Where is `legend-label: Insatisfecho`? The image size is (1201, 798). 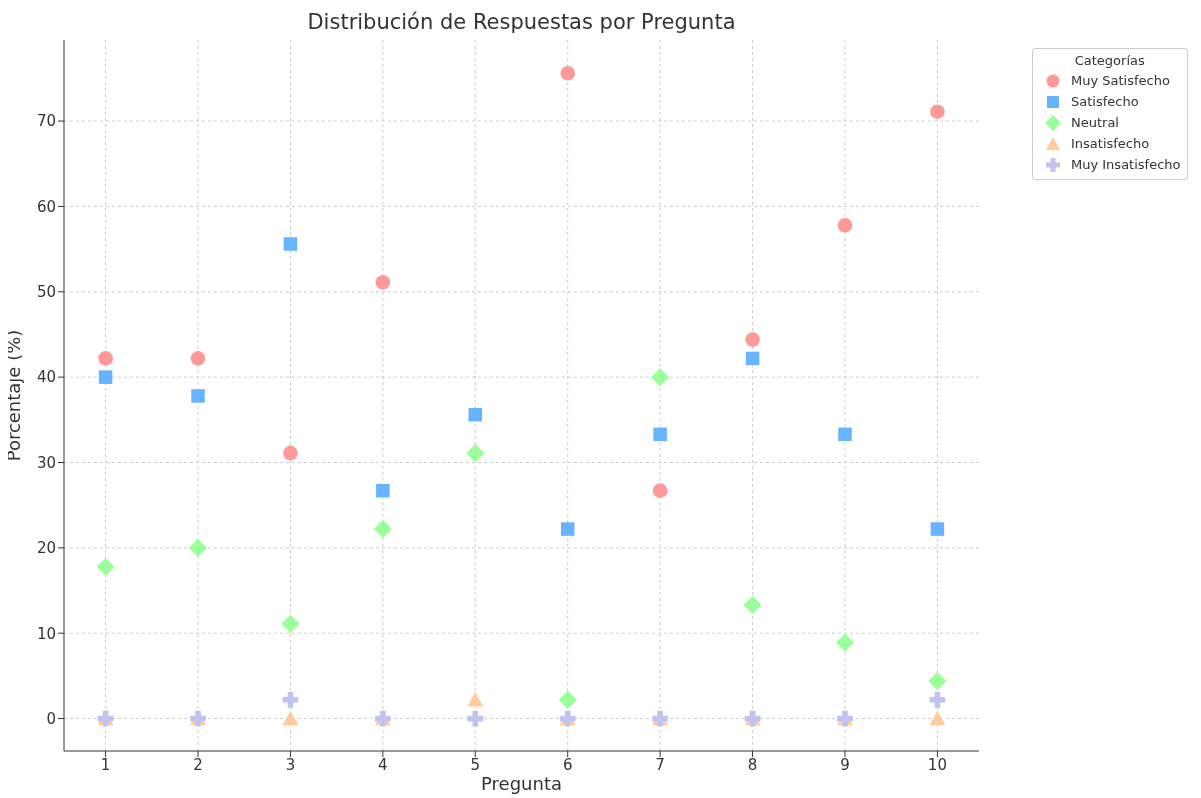
legend-label: Insatisfecho is located at coordinates (1110, 143).